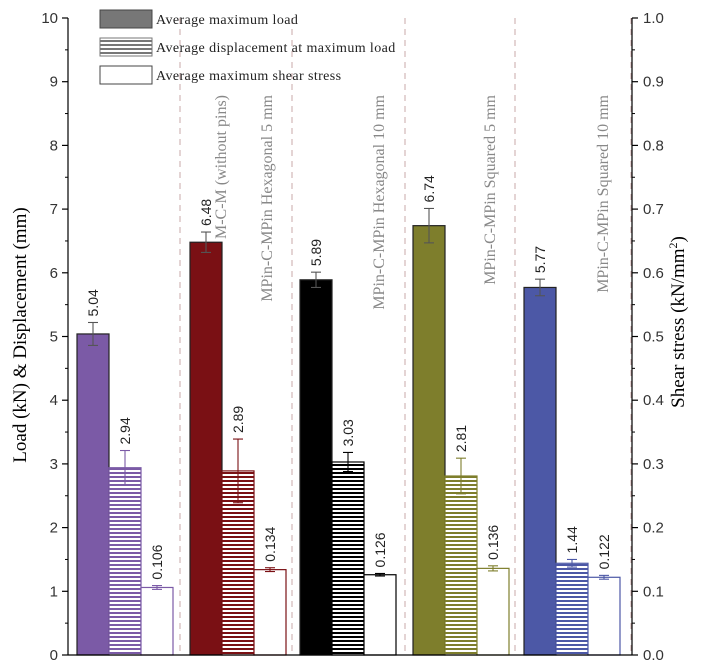  Describe the element at coordinates (653, 400) in the screenshot. I see `right-tick-label: 0.4` at that location.